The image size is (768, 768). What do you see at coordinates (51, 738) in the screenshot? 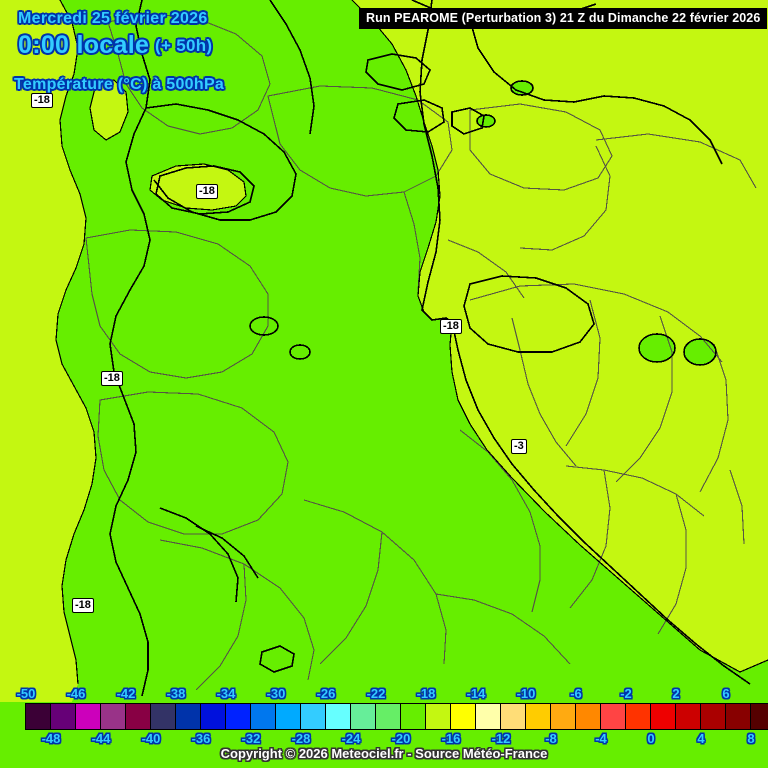
I see `scale-tick-label: -48` at bounding box center [51, 738].